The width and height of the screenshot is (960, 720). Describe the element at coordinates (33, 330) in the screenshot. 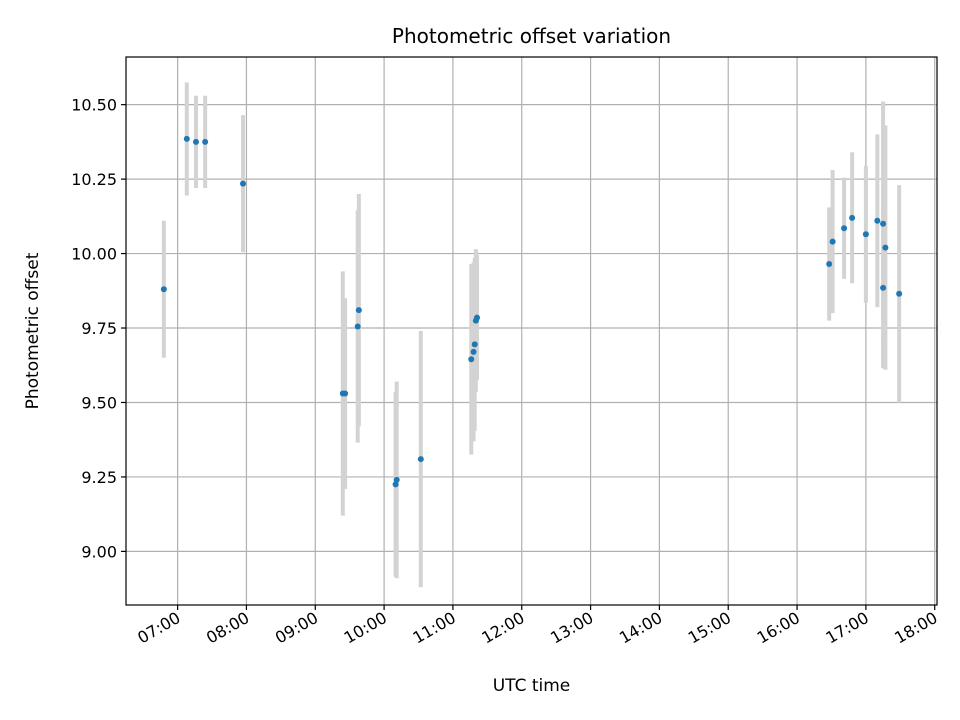

I see `y-axis-label: Photometric offset` at that location.